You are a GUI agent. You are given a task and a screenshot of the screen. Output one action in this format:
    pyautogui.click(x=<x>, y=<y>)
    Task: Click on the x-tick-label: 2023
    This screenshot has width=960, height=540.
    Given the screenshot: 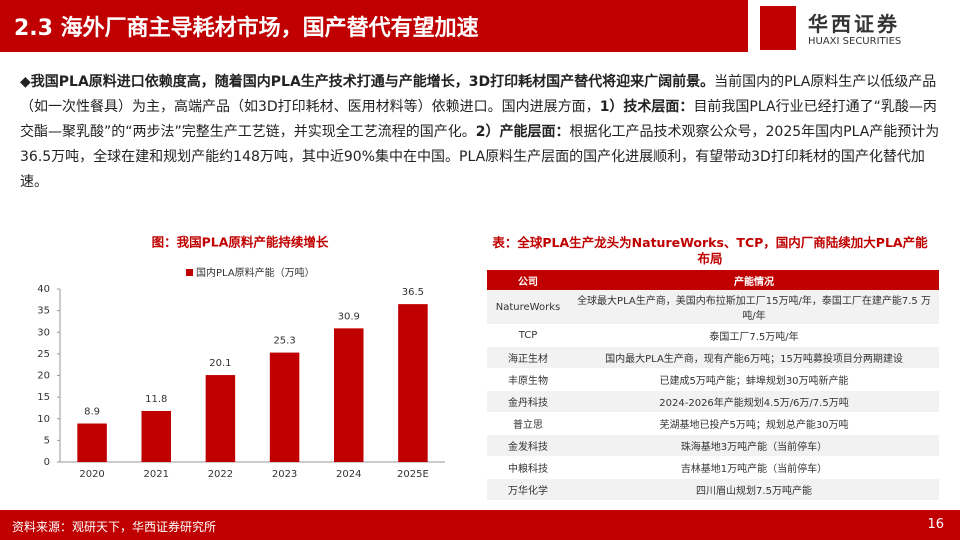 What is the action you would take?
    pyautogui.click(x=284, y=474)
    